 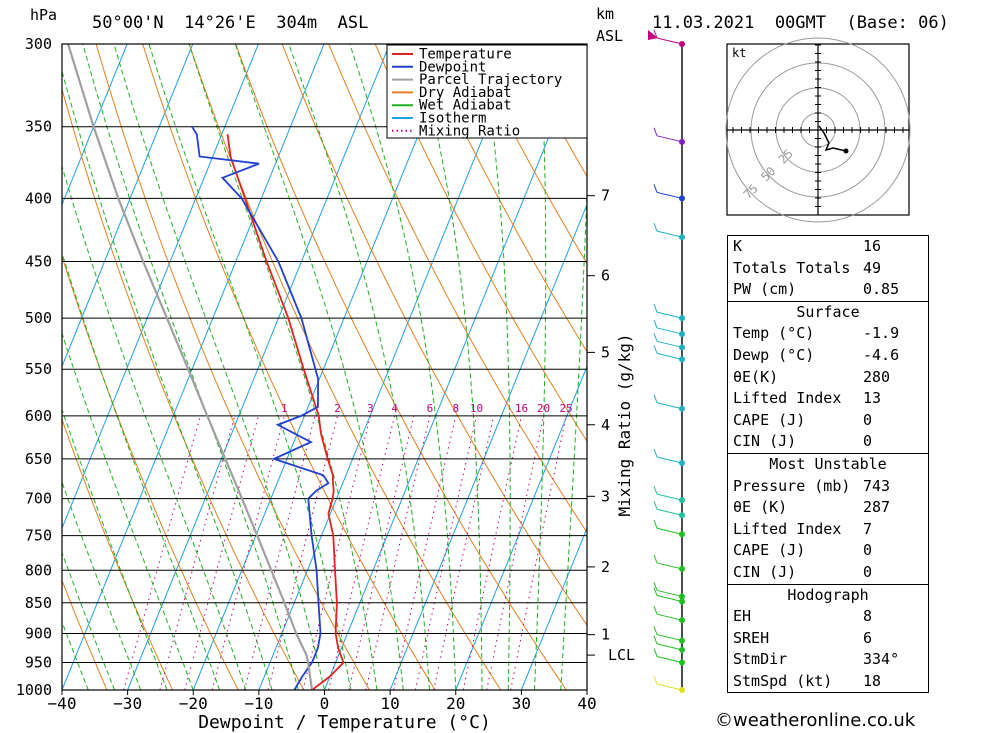 What do you see at coordinates (38, 318) in the screenshot?
I see `pressure-tick-label: 500` at bounding box center [38, 318].